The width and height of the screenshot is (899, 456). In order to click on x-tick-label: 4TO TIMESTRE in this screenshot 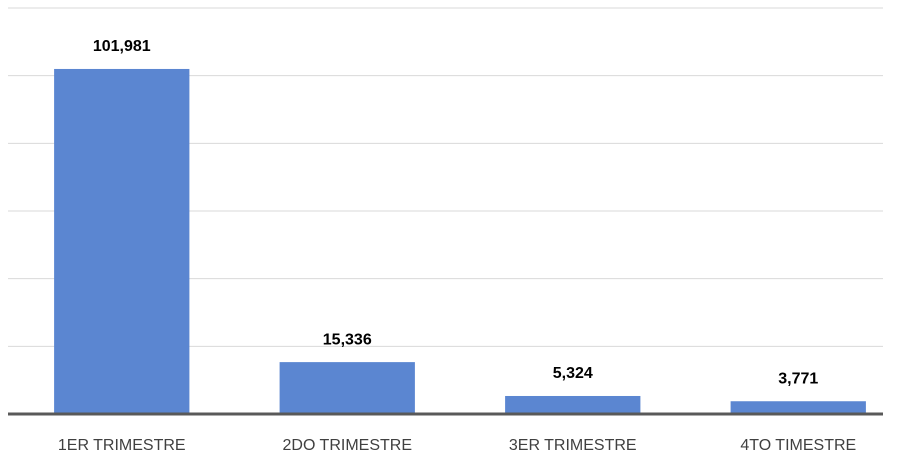, I will do `click(798, 445)`.